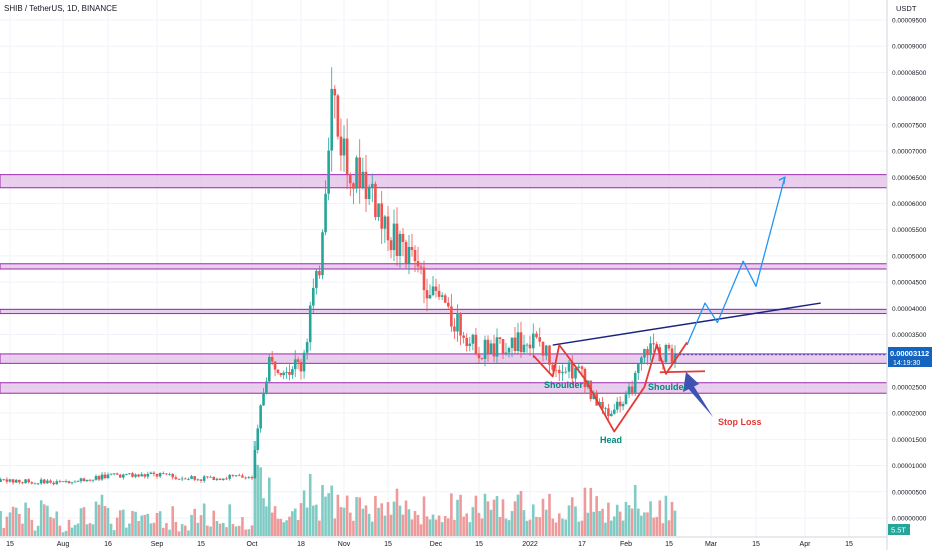  What do you see at coordinates (806, 544) in the screenshot?
I see `time-tick-label: Apr` at bounding box center [806, 544].